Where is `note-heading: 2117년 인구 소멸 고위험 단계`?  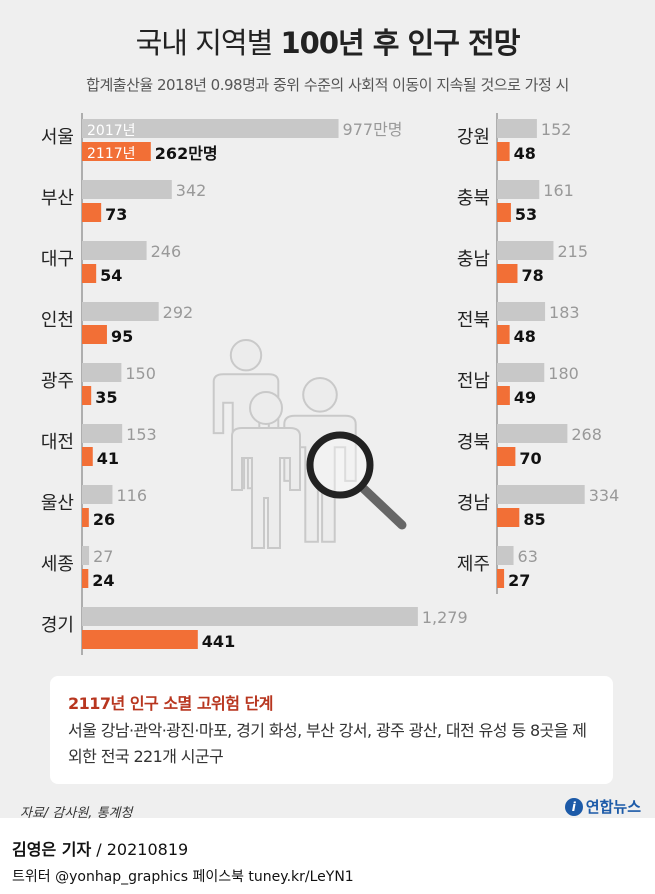 note-heading: 2117년 인구 소멸 고위험 단계 is located at coordinates (171, 703).